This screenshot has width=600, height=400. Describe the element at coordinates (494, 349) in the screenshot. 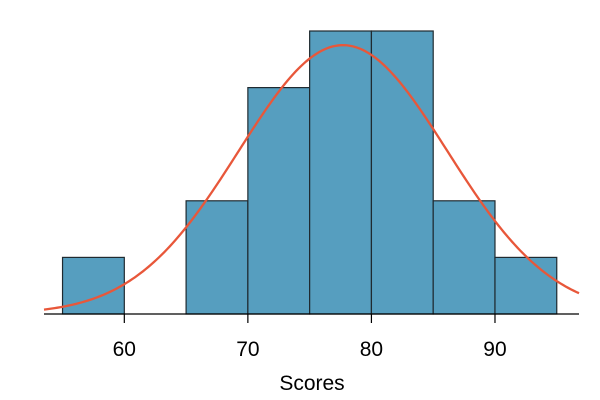

I see `x-tick-label-90: 90` at that location.